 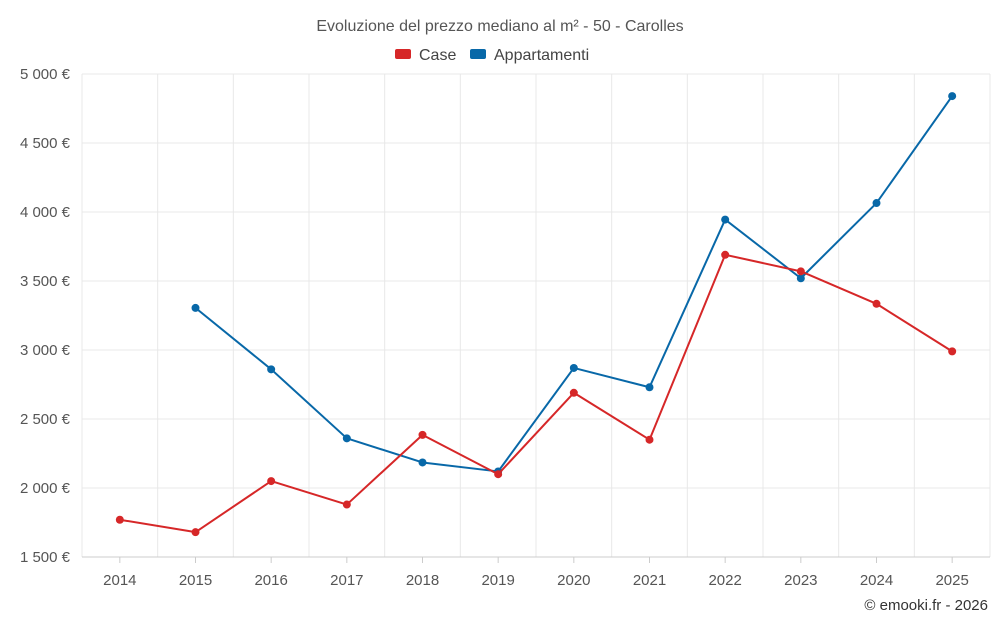 What do you see at coordinates (926, 605) in the screenshot?
I see `credit-text: © emooki.fr - 2026` at bounding box center [926, 605].